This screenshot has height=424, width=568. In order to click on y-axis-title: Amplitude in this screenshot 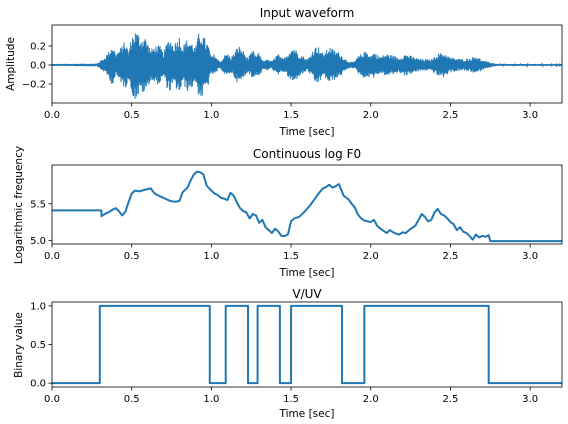, I will do `click(11, 64)`.